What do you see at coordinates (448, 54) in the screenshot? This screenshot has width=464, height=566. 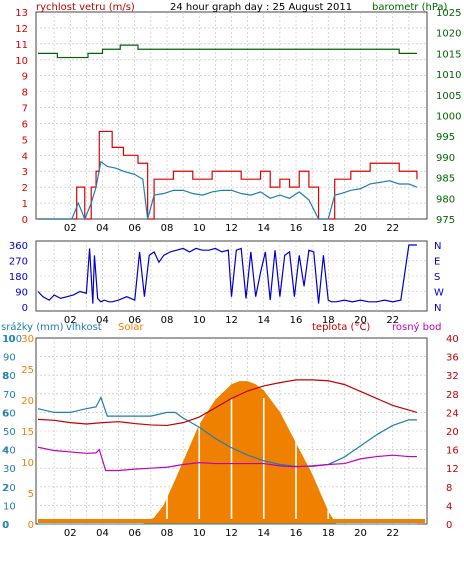 I see `pressure-tick-label: 1015` at bounding box center [448, 54].